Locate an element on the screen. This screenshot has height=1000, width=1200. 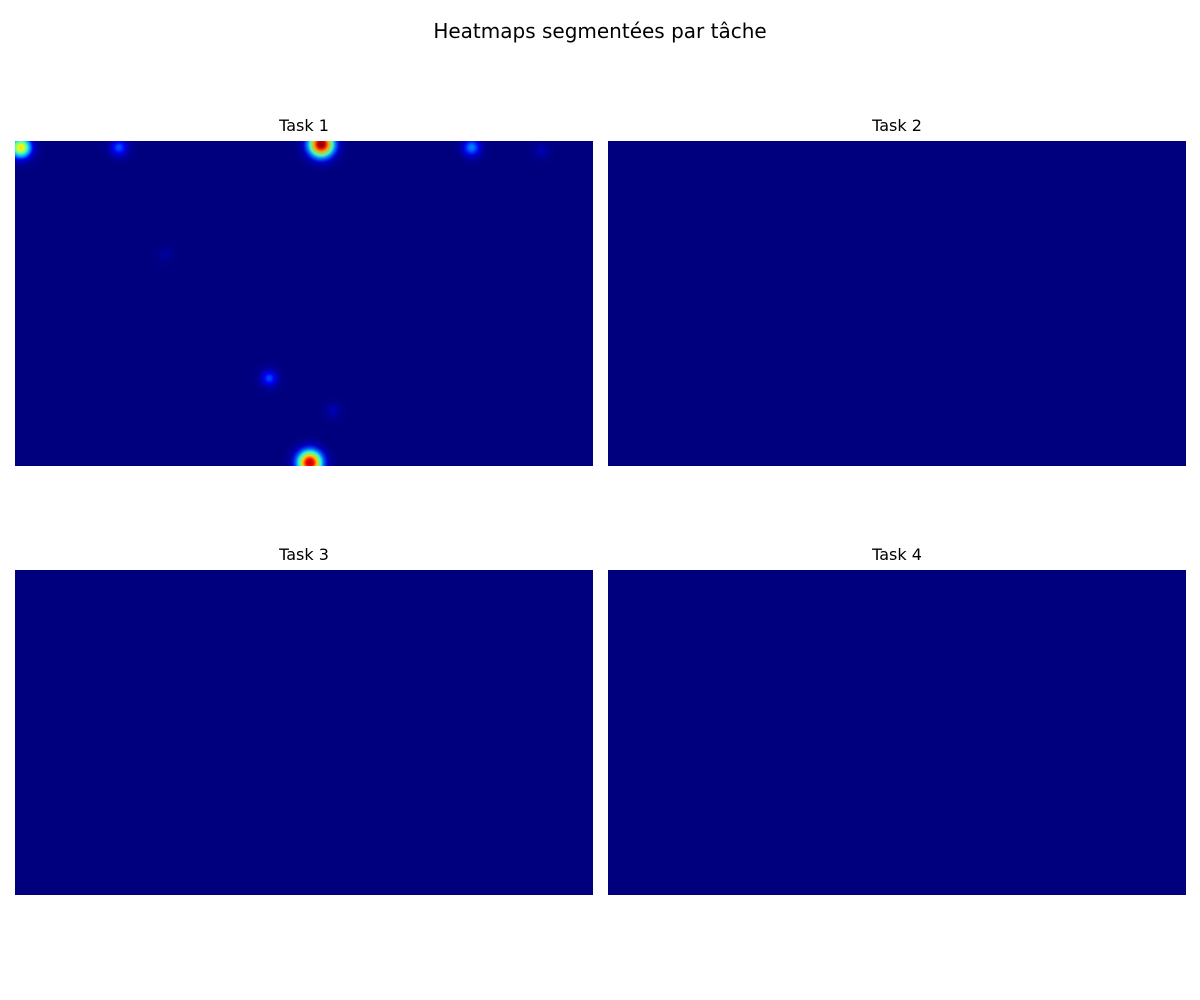
figure-title: Heatmaps segmentées par tâche is located at coordinates (600, 31).